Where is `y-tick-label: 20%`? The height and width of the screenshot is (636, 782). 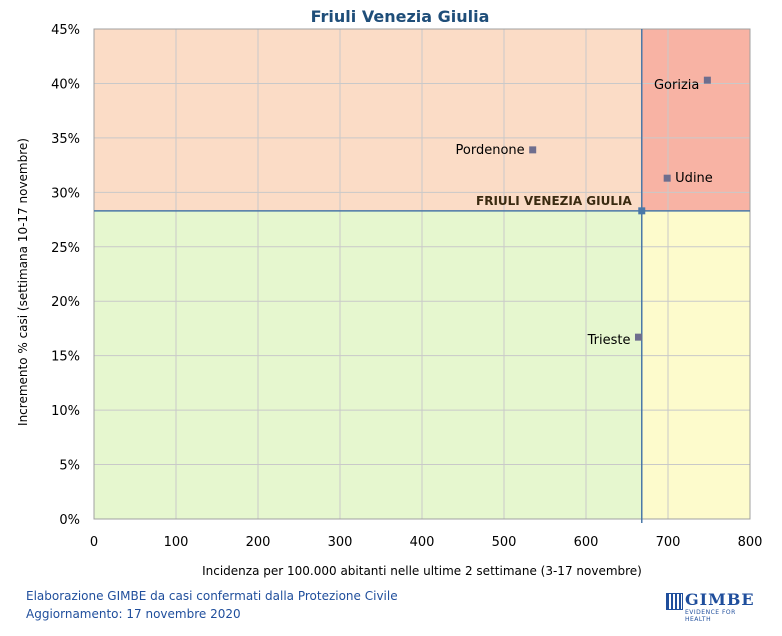
y-tick-label: 20% is located at coordinates (65, 302).